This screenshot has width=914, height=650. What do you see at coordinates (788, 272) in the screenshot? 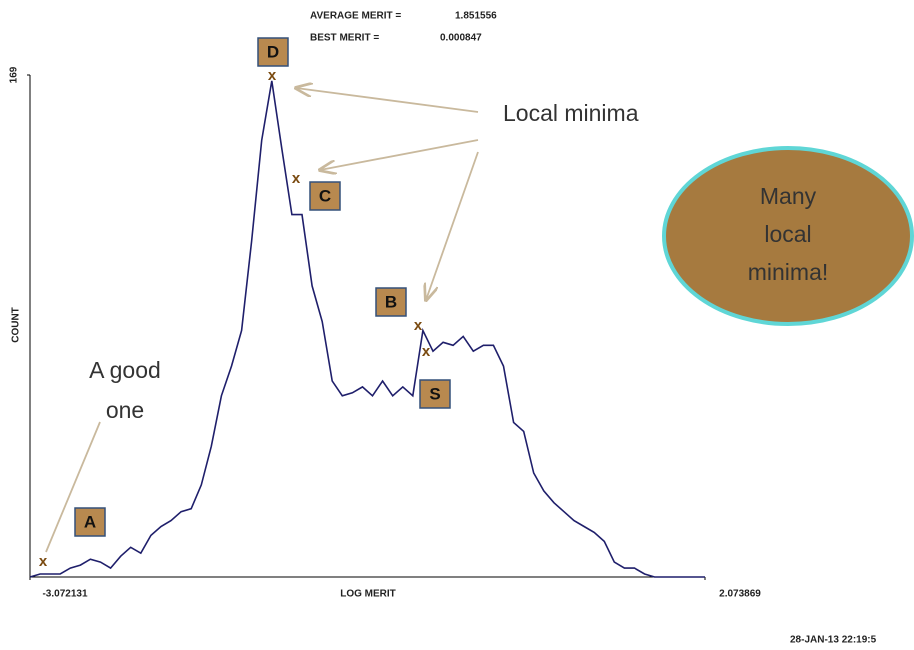
I see `bubble-text: minima!` at bounding box center [788, 272].